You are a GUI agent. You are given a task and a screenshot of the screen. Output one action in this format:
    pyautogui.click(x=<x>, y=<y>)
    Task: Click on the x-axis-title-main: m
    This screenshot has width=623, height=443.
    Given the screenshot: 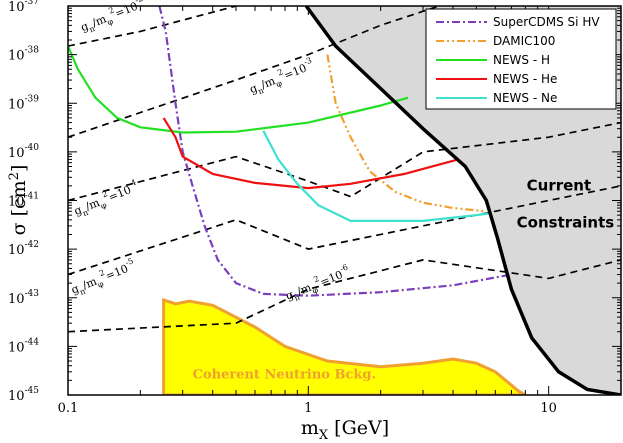 What is the action you would take?
    pyautogui.click(x=310, y=428)
    